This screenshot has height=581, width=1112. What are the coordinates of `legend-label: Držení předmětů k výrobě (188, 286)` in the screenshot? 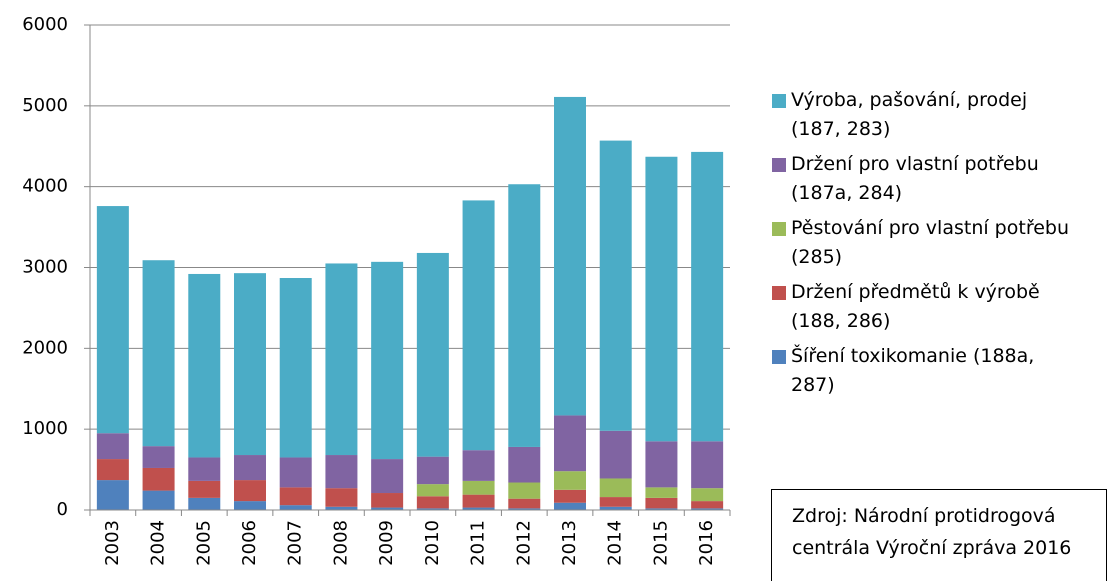 It's located at (915, 306).